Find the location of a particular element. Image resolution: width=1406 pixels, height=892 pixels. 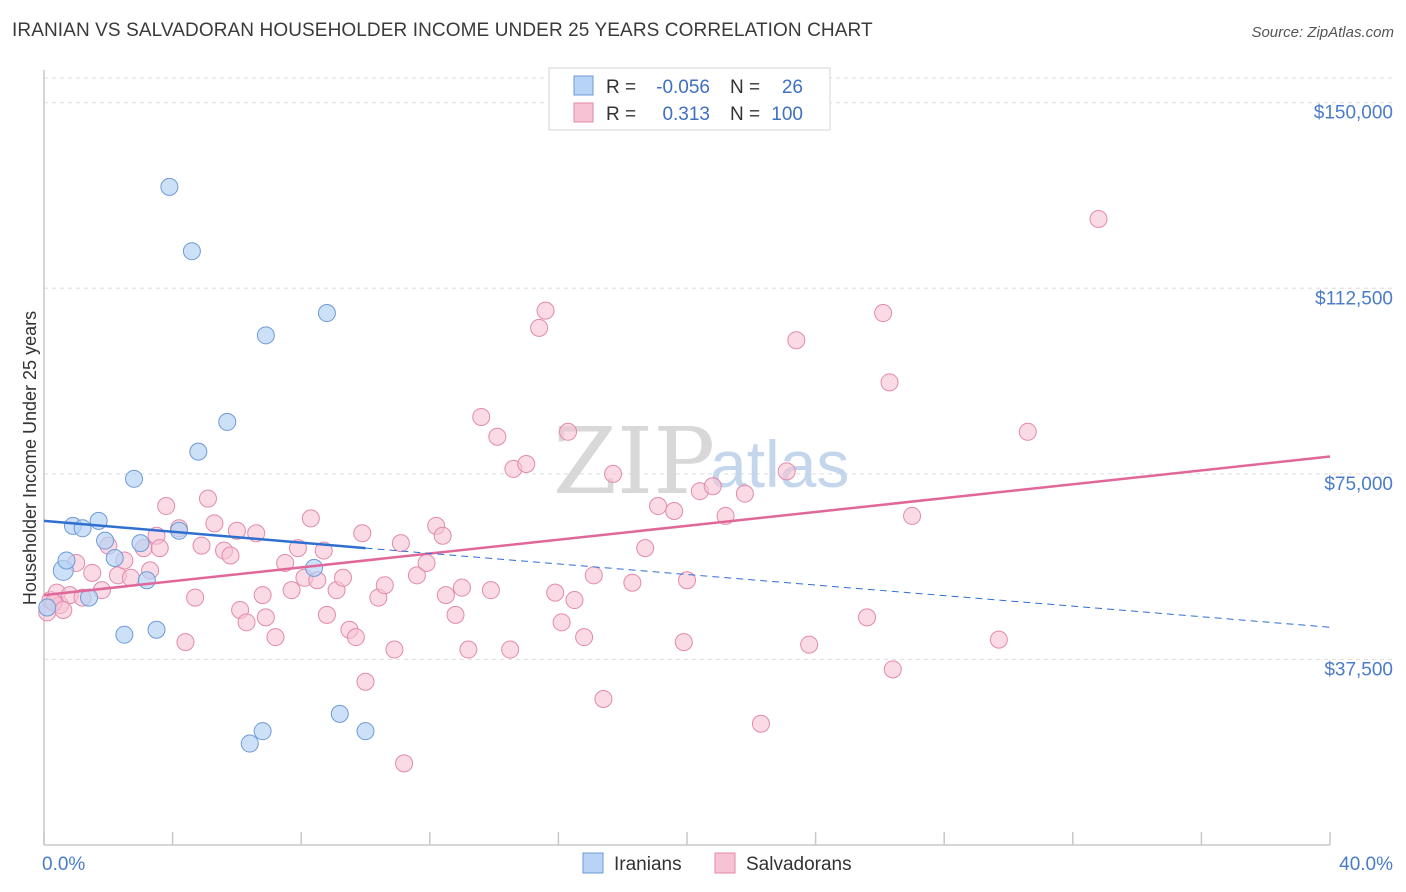

legend-n-value-1: 26 is located at coordinates (792, 87).